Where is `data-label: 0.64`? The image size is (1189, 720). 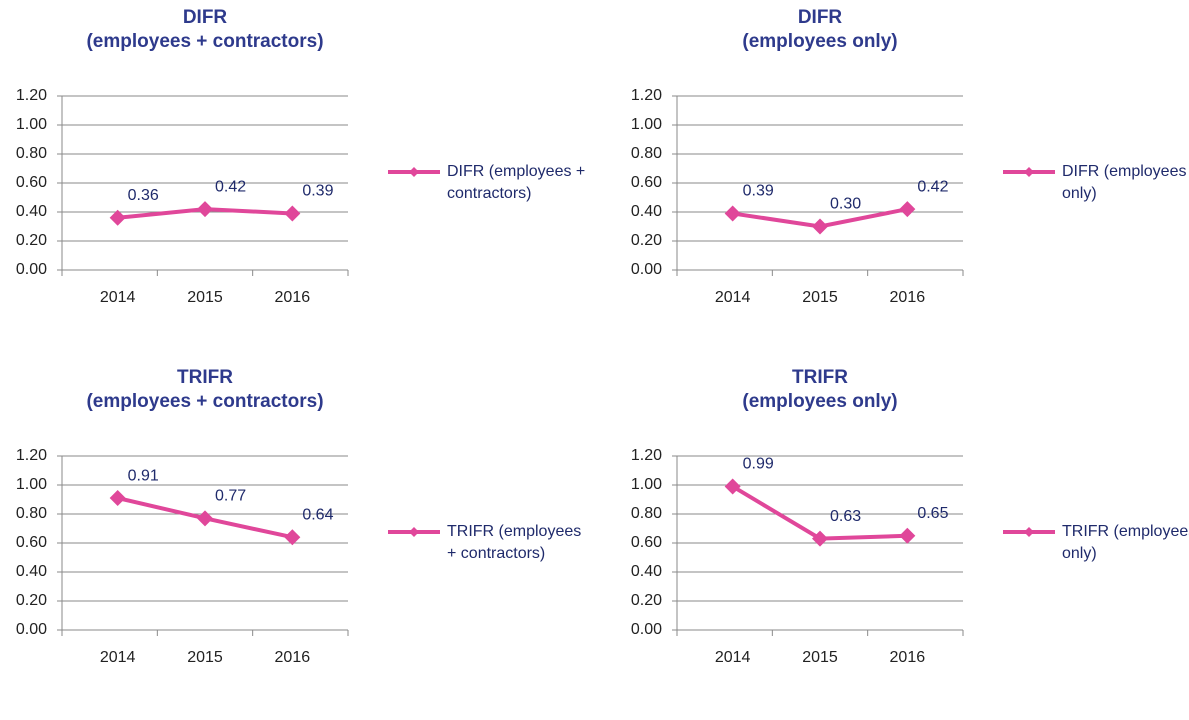
data-label: 0.64 is located at coordinates (317, 514).